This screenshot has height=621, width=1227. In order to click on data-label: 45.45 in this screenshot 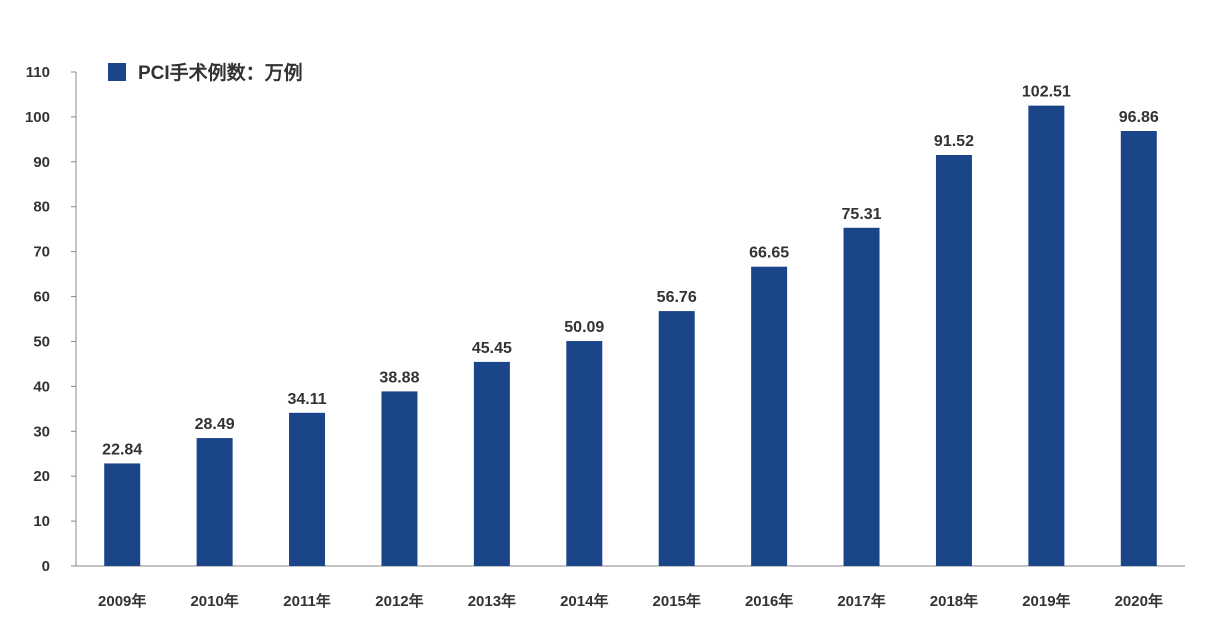, I will do `click(492, 348)`.